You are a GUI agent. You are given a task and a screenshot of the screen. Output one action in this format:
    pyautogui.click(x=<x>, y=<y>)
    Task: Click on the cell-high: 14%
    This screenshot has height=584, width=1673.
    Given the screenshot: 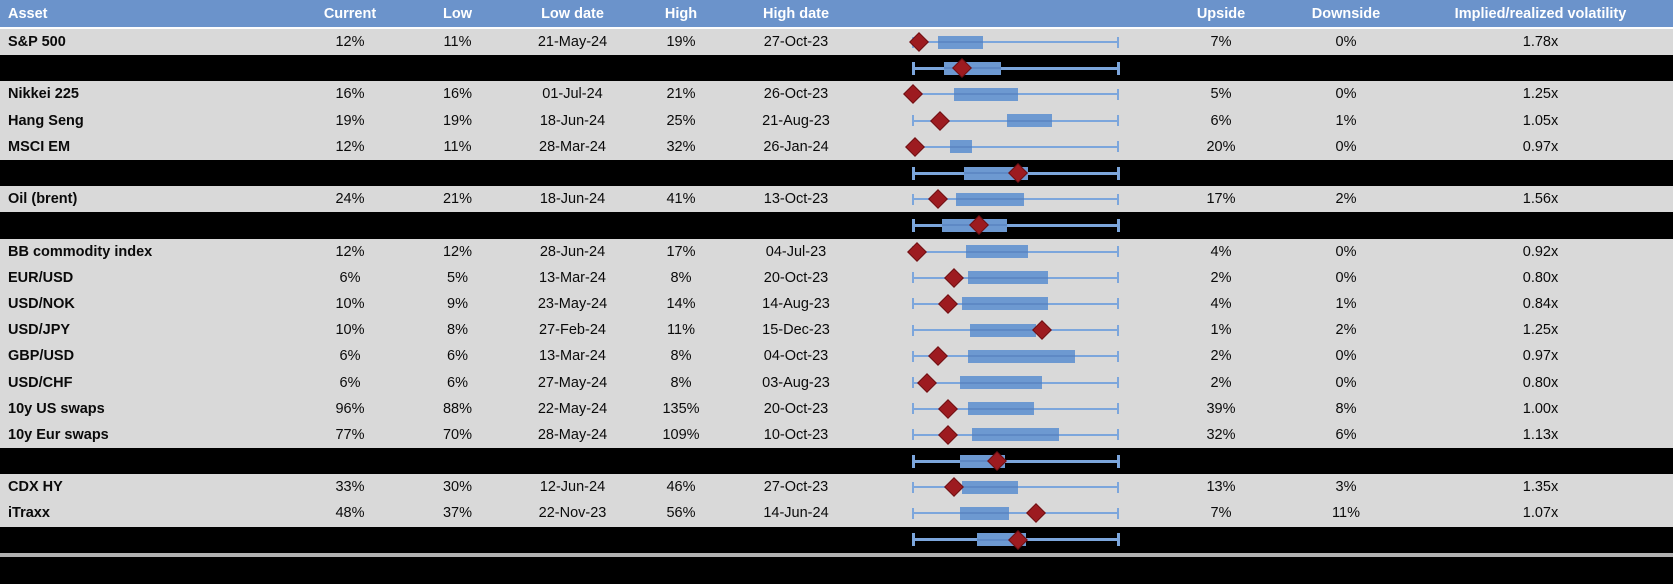 What is the action you would take?
    pyautogui.click(x=681, y=303)
    